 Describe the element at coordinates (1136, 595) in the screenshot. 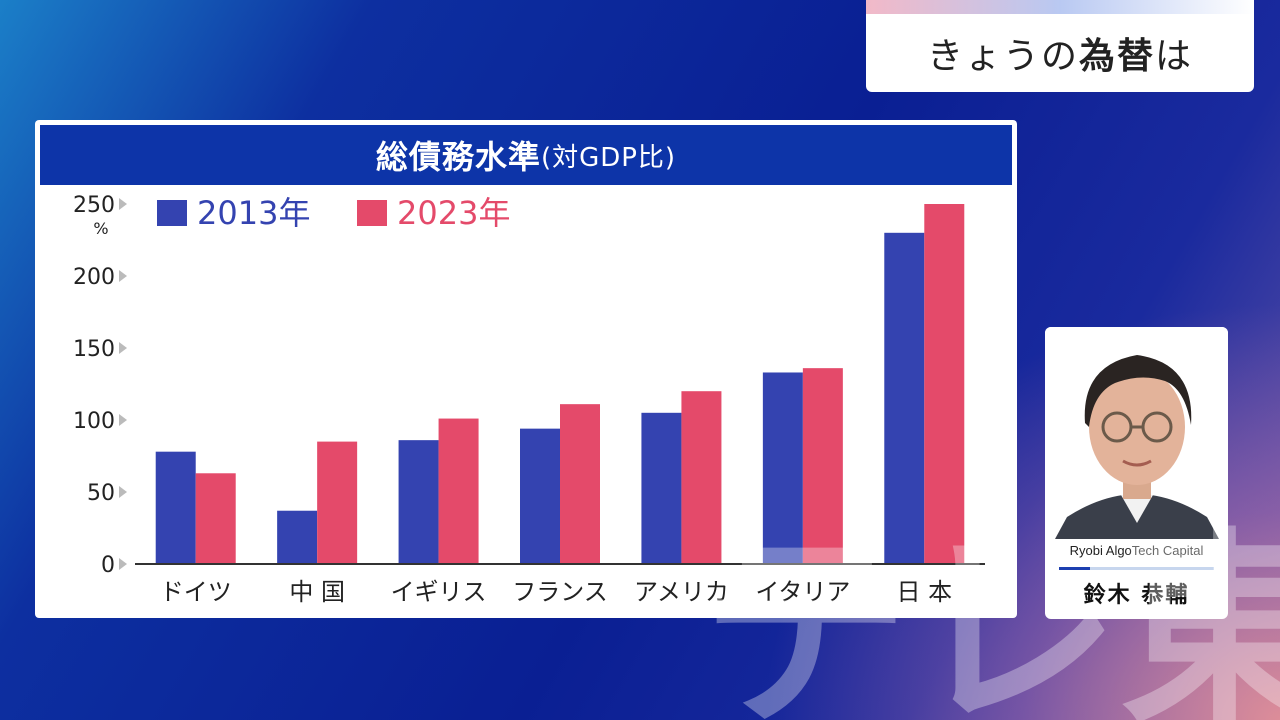

I see `commentator-name: 鈴木 恭輔` at that location.